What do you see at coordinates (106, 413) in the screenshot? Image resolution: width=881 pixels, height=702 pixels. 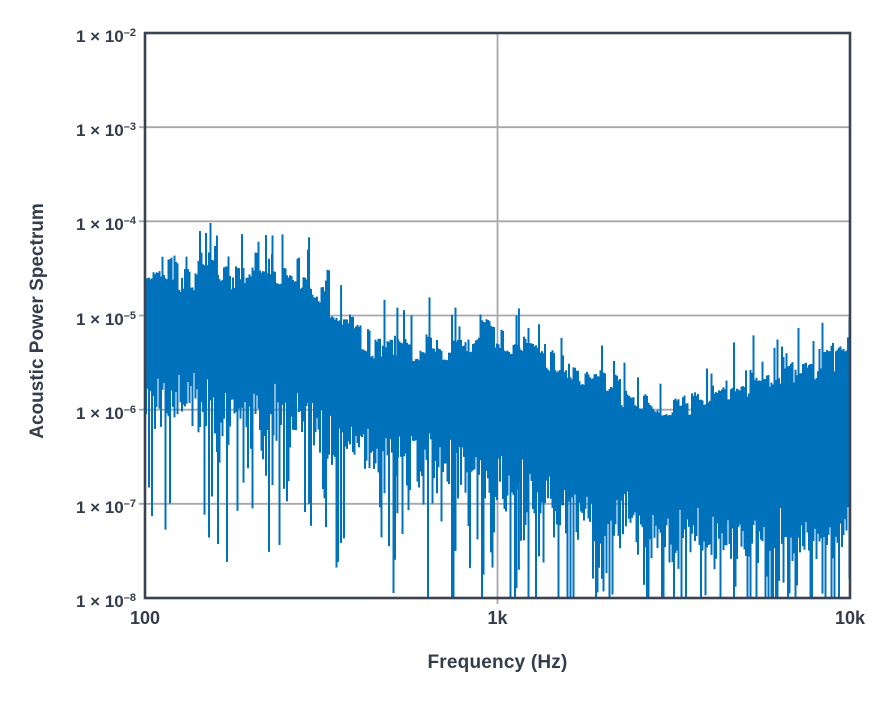 I see `y-tick-label: 1 × 10⁻⁶` at bounding box center [106, 413].